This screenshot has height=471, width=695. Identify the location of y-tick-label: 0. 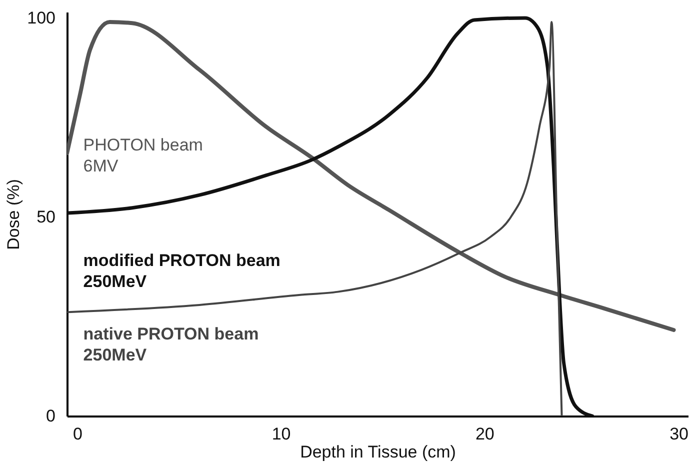
(51, 416).